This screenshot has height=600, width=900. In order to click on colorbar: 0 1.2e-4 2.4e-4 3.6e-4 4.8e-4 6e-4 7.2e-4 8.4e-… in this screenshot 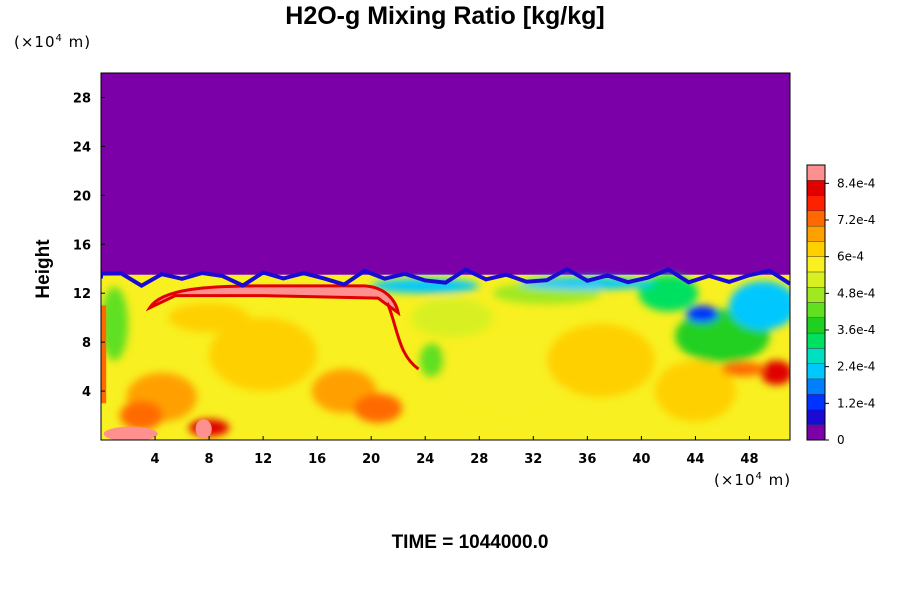, I will do `click(840, 305)`.